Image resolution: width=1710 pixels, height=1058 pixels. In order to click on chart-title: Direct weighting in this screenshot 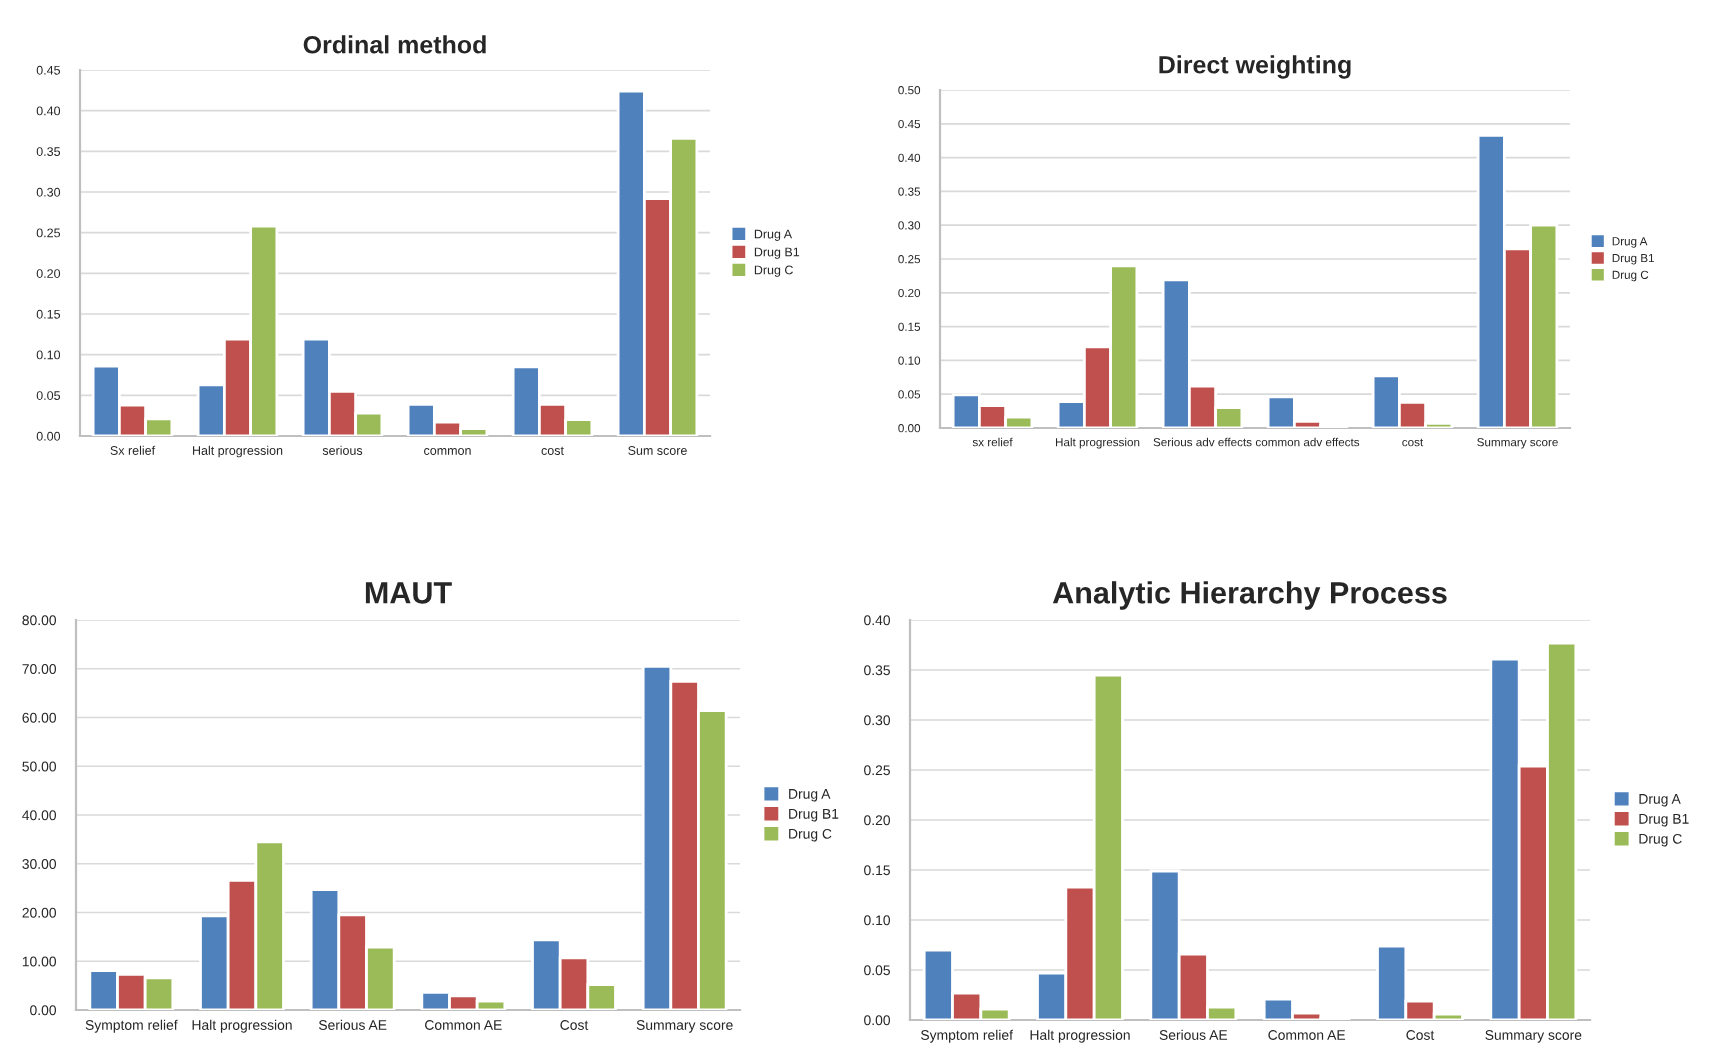, I will do `click(1255, 67)`.